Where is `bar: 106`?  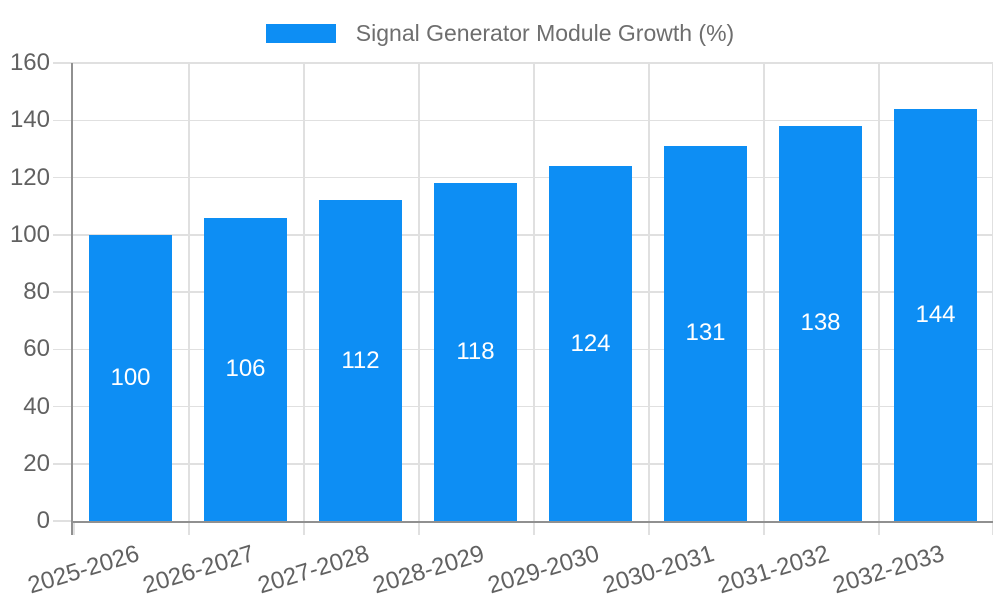 bar: 106 is located at coordinates (245, 369).